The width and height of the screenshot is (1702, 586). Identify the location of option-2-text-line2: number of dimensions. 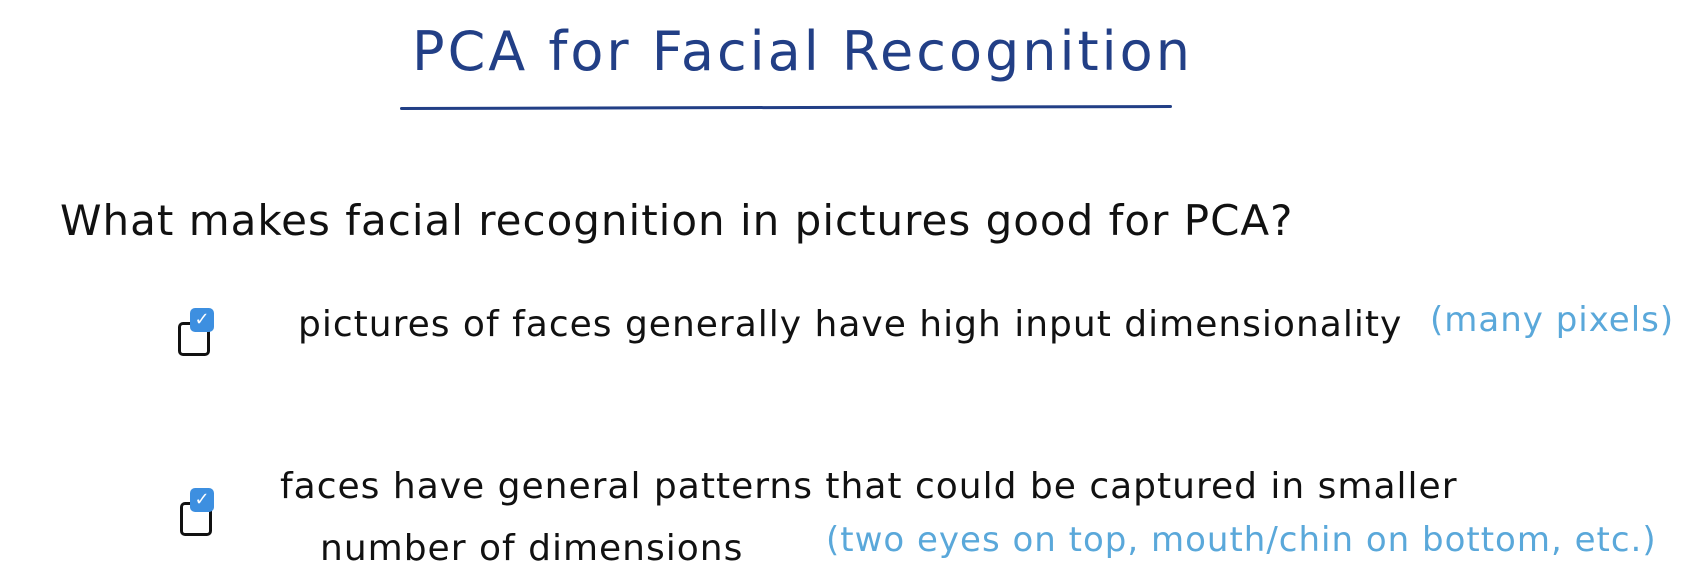
(532, 548).